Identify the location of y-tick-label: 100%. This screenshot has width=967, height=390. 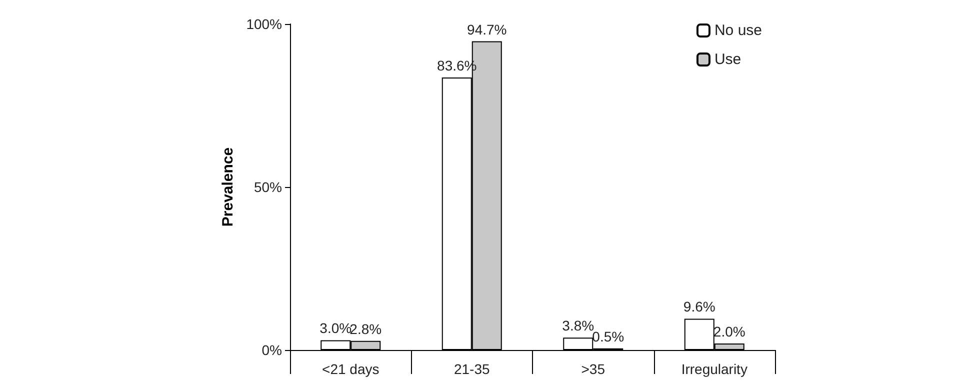
(264, 24).